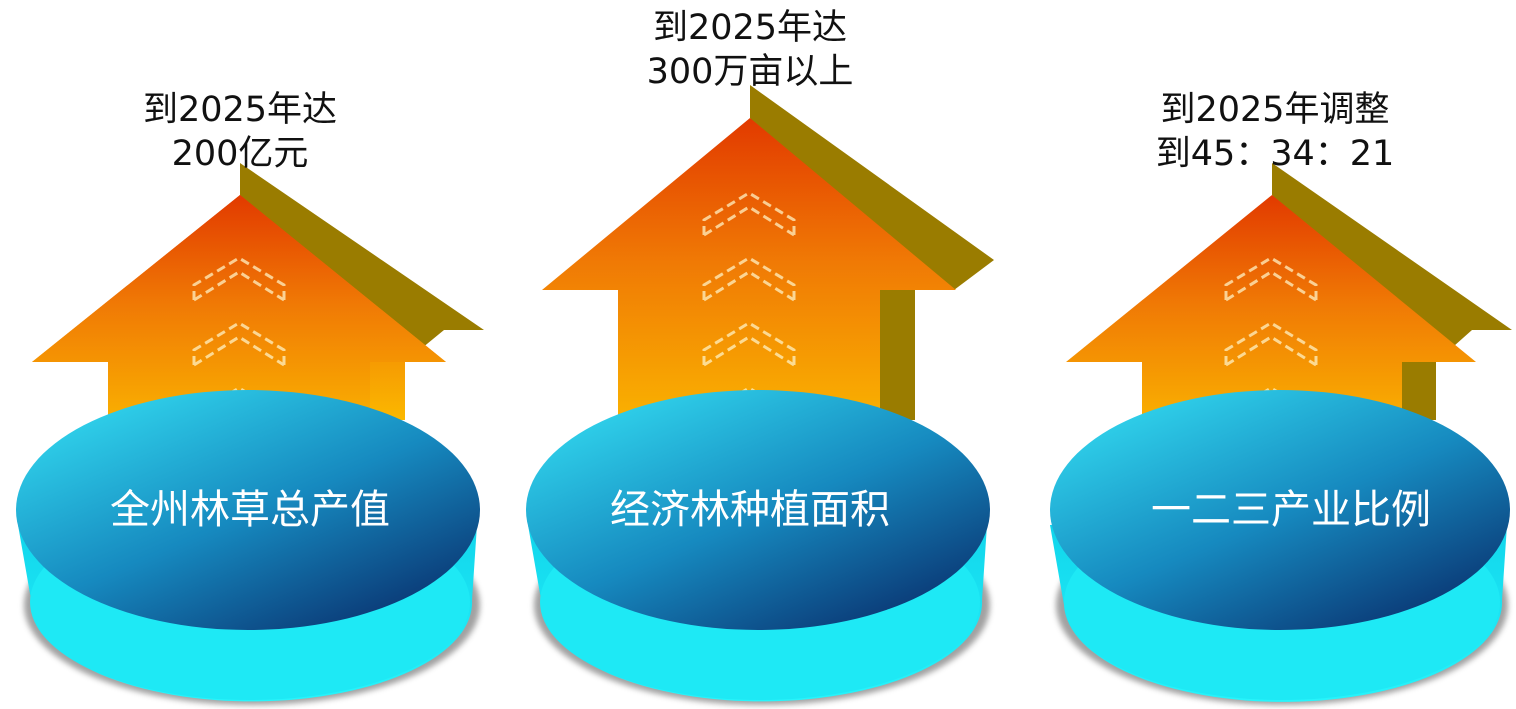 The image size is (1516, 709). What do you see at coordinates (250, 510) in the screenshot?
I see `disc-label: 全州林草总产值` at bounding box center [250, 510].